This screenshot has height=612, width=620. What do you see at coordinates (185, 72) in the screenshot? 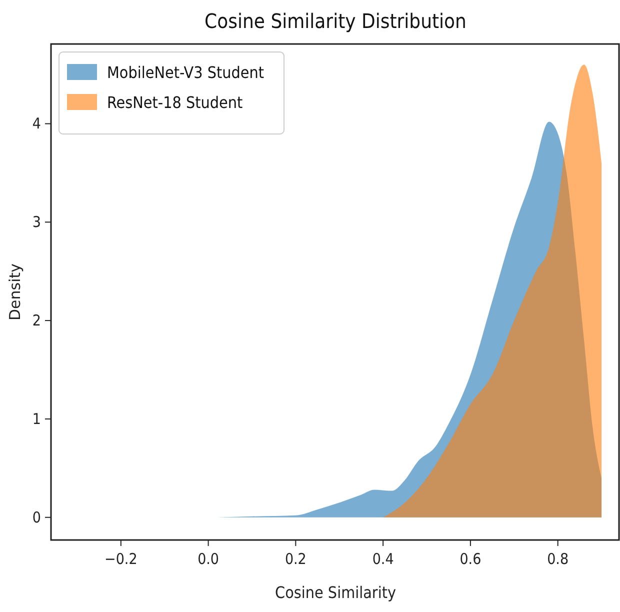
I see `legend-label: MobileNet-V3 Student` at bounding box center [185, 72].